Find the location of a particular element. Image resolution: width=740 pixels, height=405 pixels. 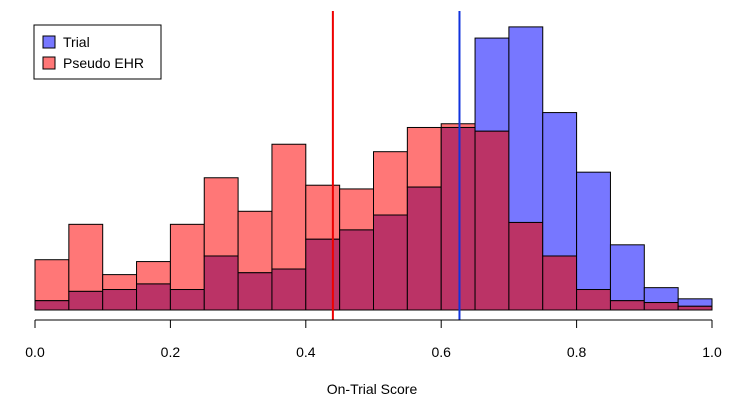

legend-label-pseudo-ehr: Pseudo EHR is located at coordinates (103, 63).